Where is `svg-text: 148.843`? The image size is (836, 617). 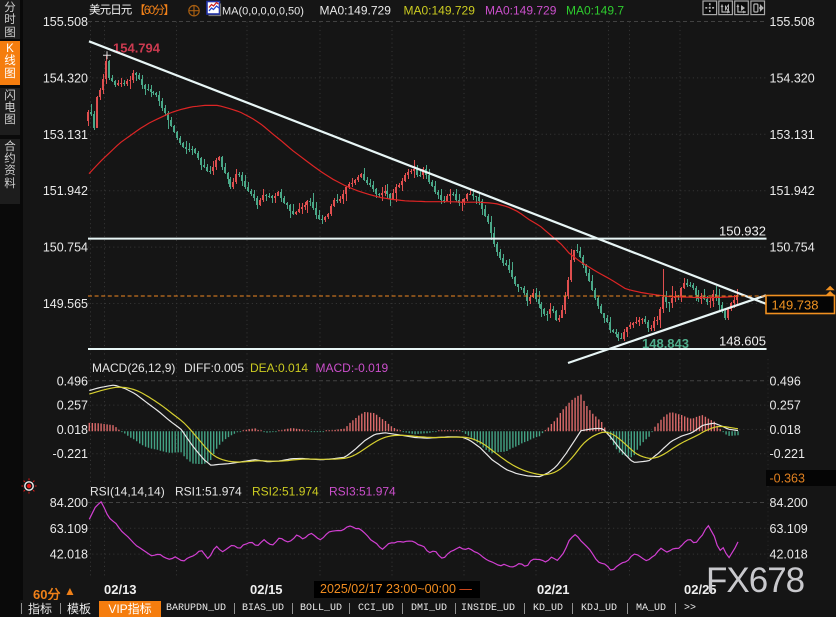 svg-text: 148.843 is located at coordinates (665, 343).